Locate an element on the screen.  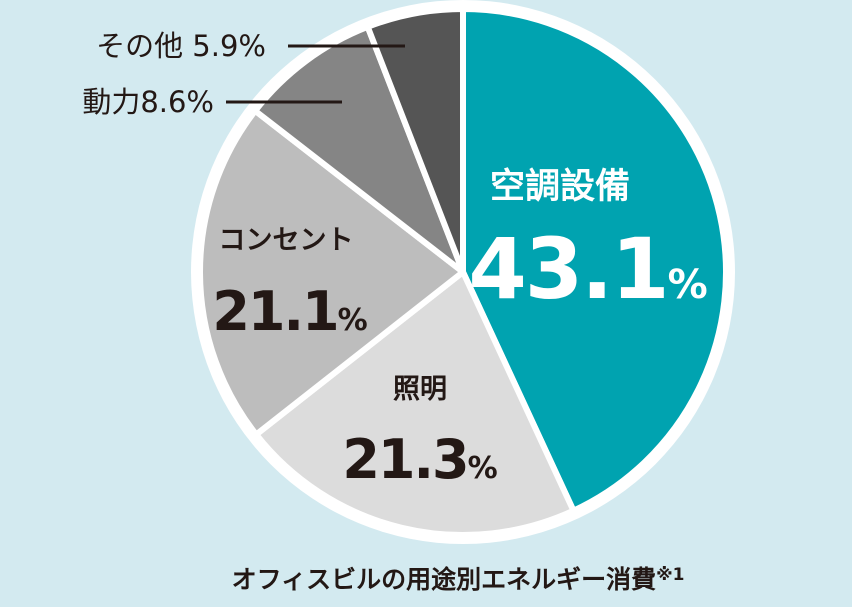
slice-value-label: 21.1% is located at coordinates (289, 311).